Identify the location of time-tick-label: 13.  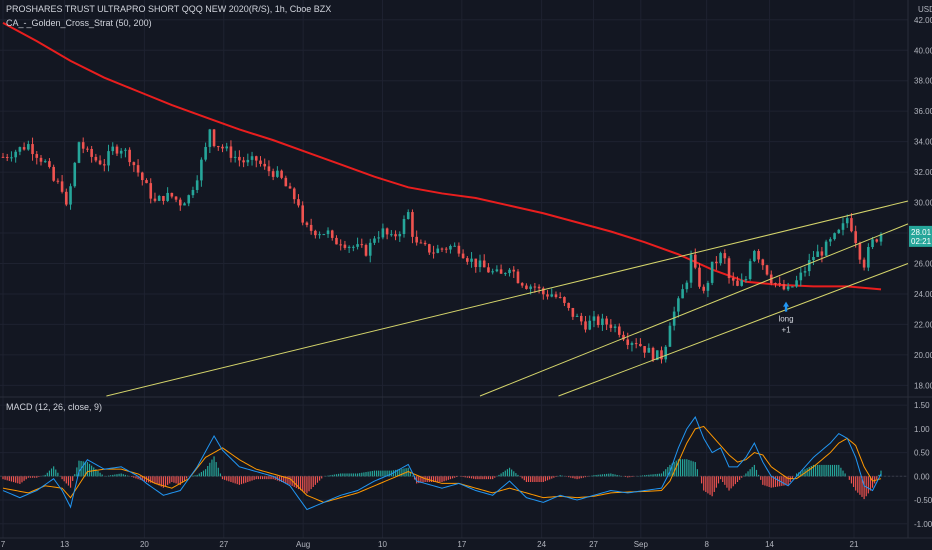
(64, 544).